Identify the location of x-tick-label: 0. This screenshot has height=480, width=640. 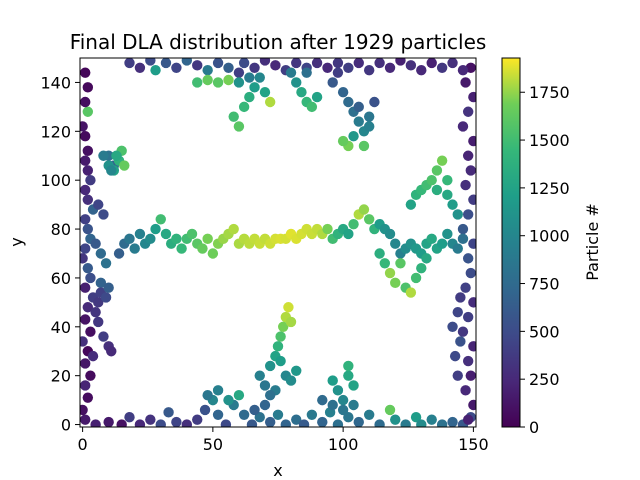
(83, 444).